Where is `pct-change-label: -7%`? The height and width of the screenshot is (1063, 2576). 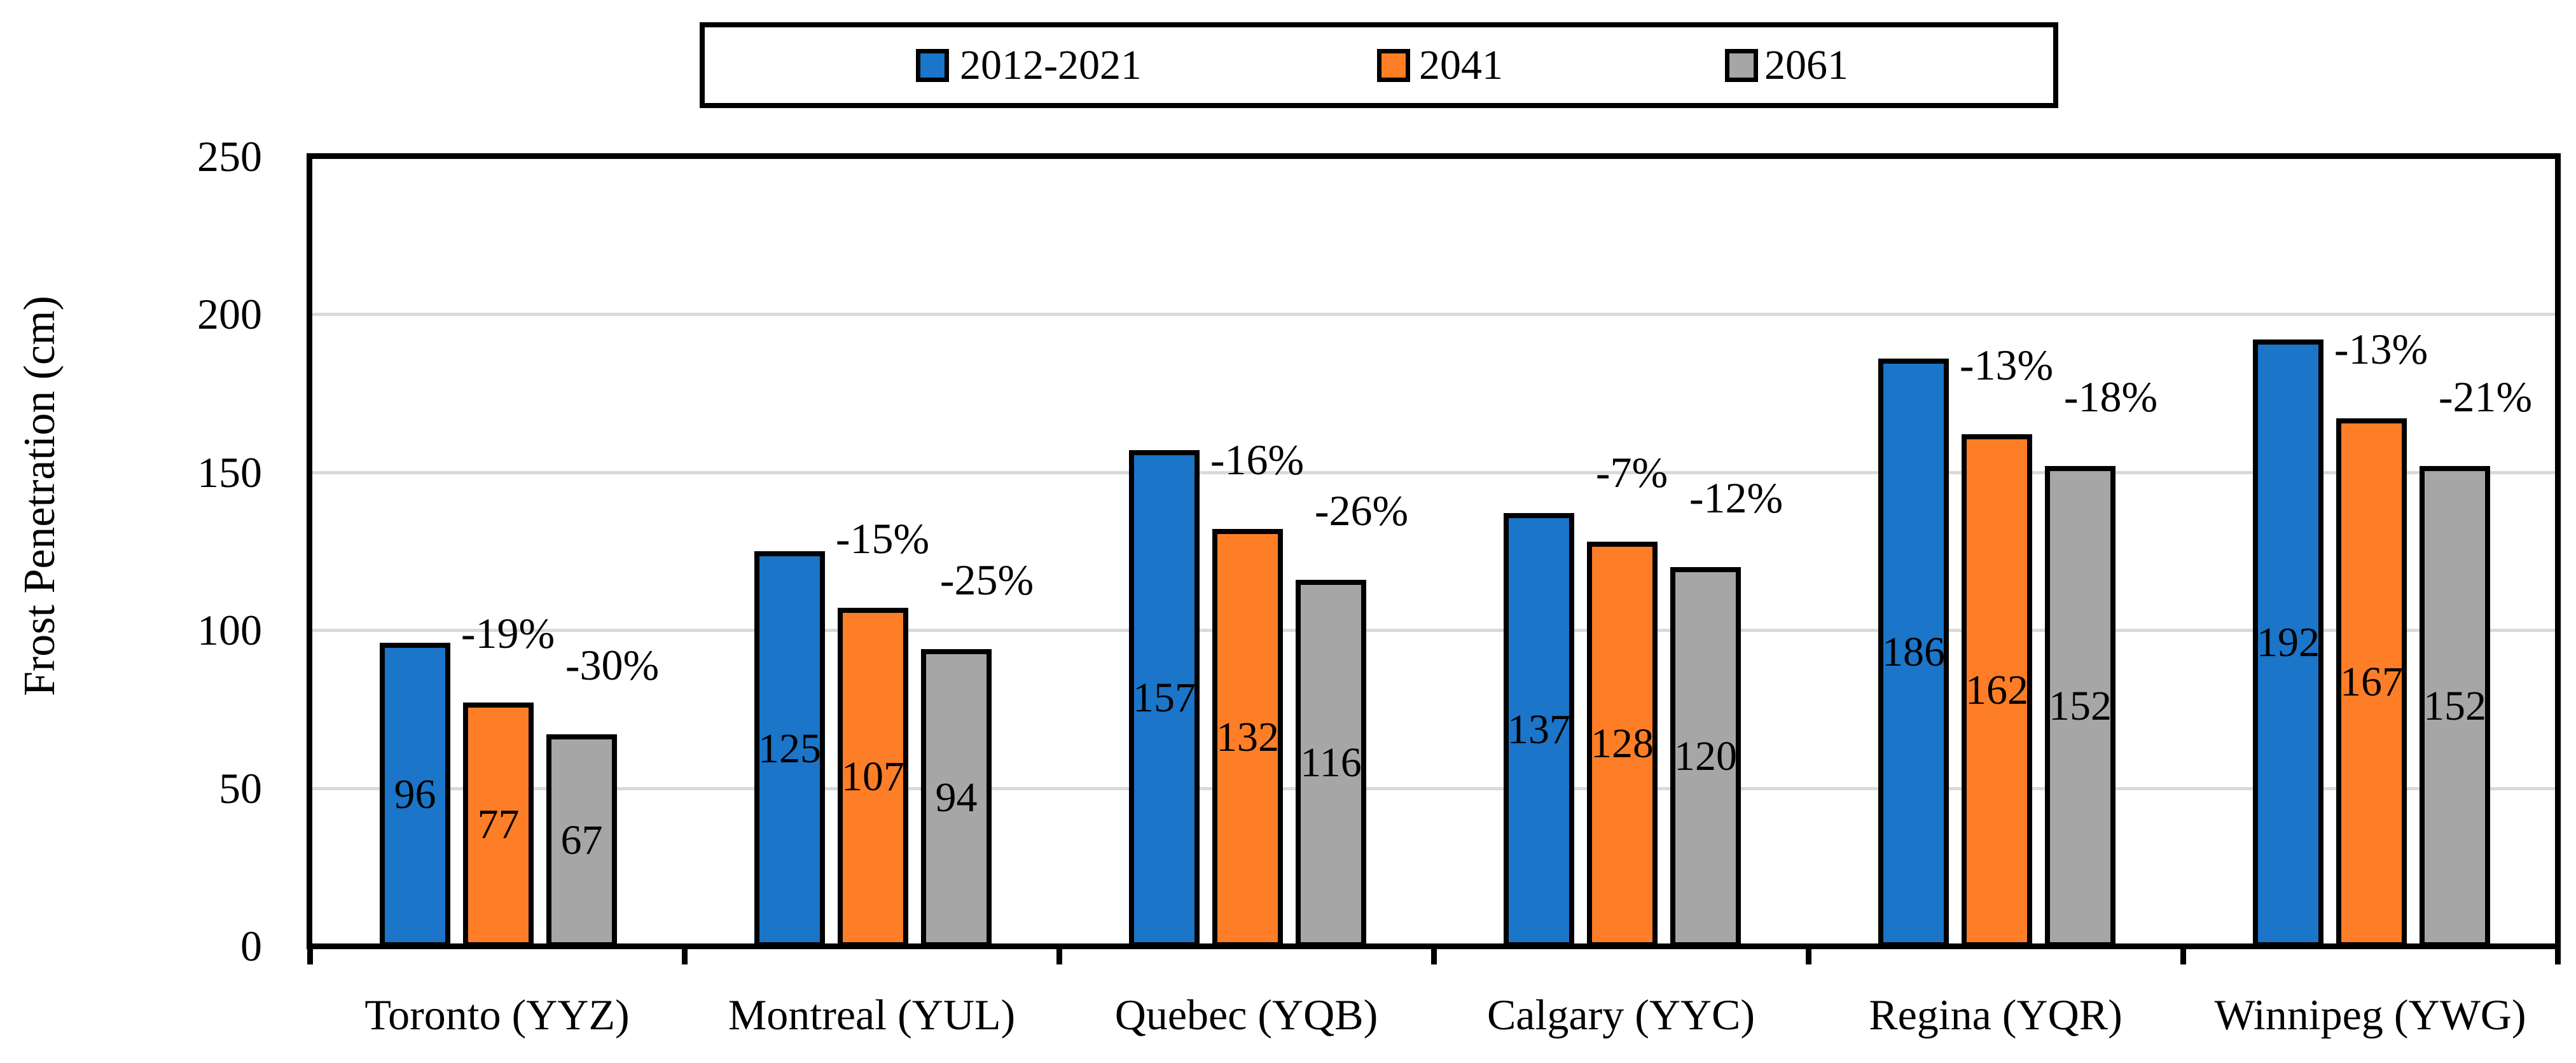
pct-change-label: -7% is located at coordinates (1631, 472).